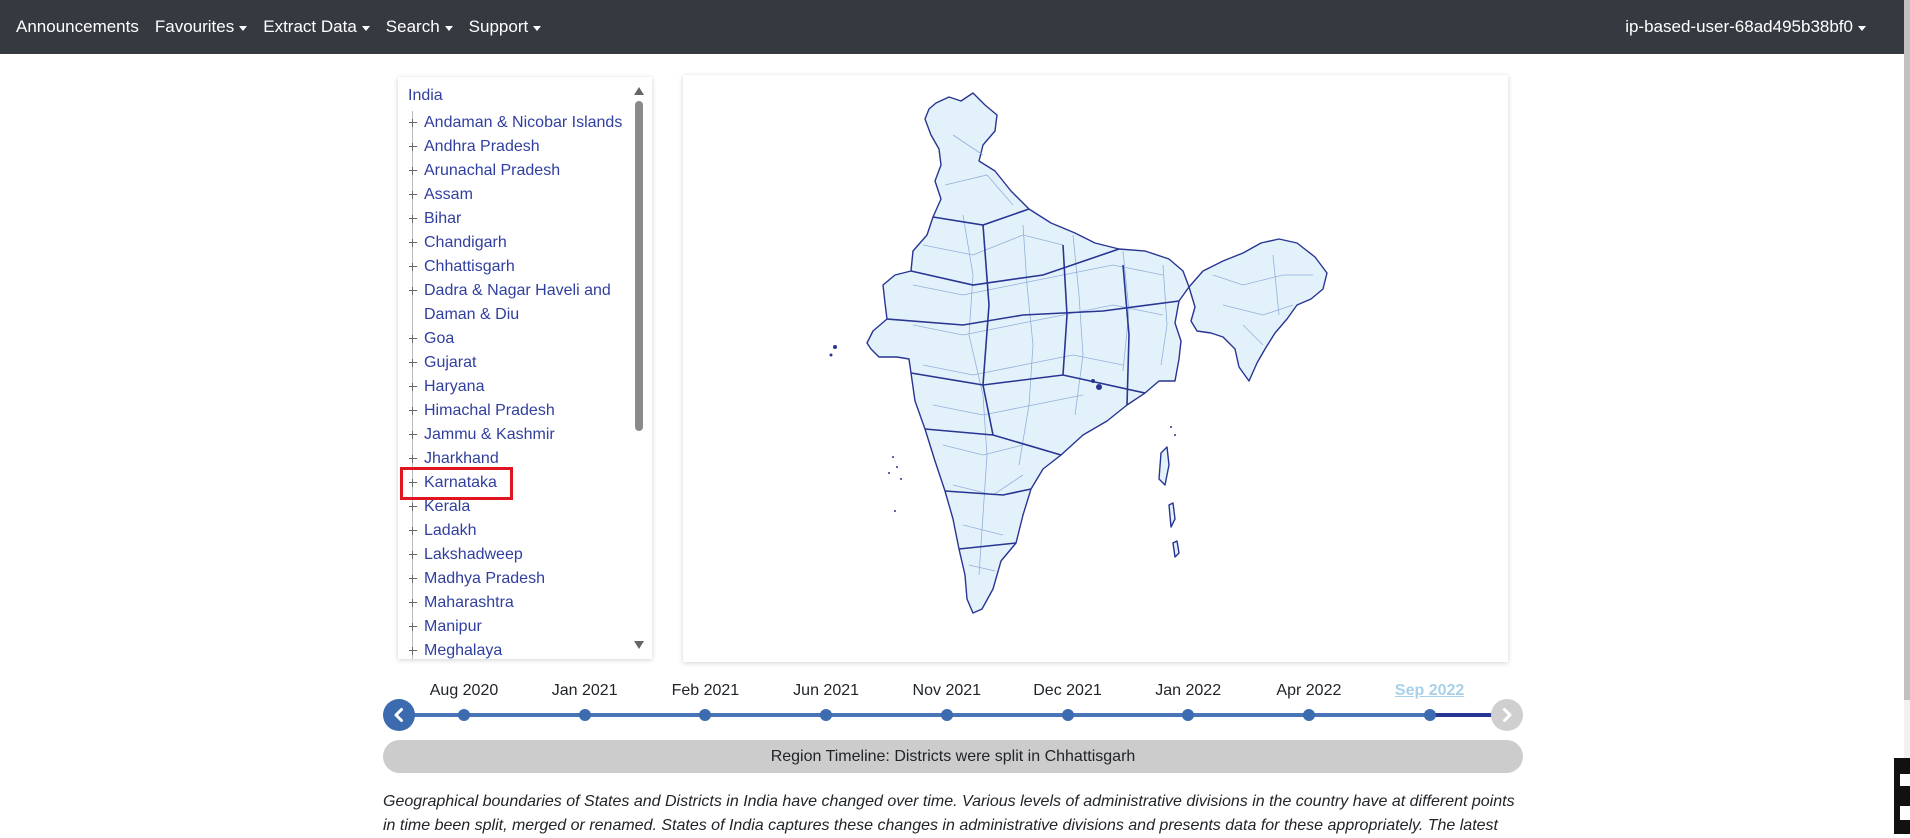 The height and width of the screenshot is (838, 1910). I want to click on tree-item: Andhra Pradesh, so click(519, 147).